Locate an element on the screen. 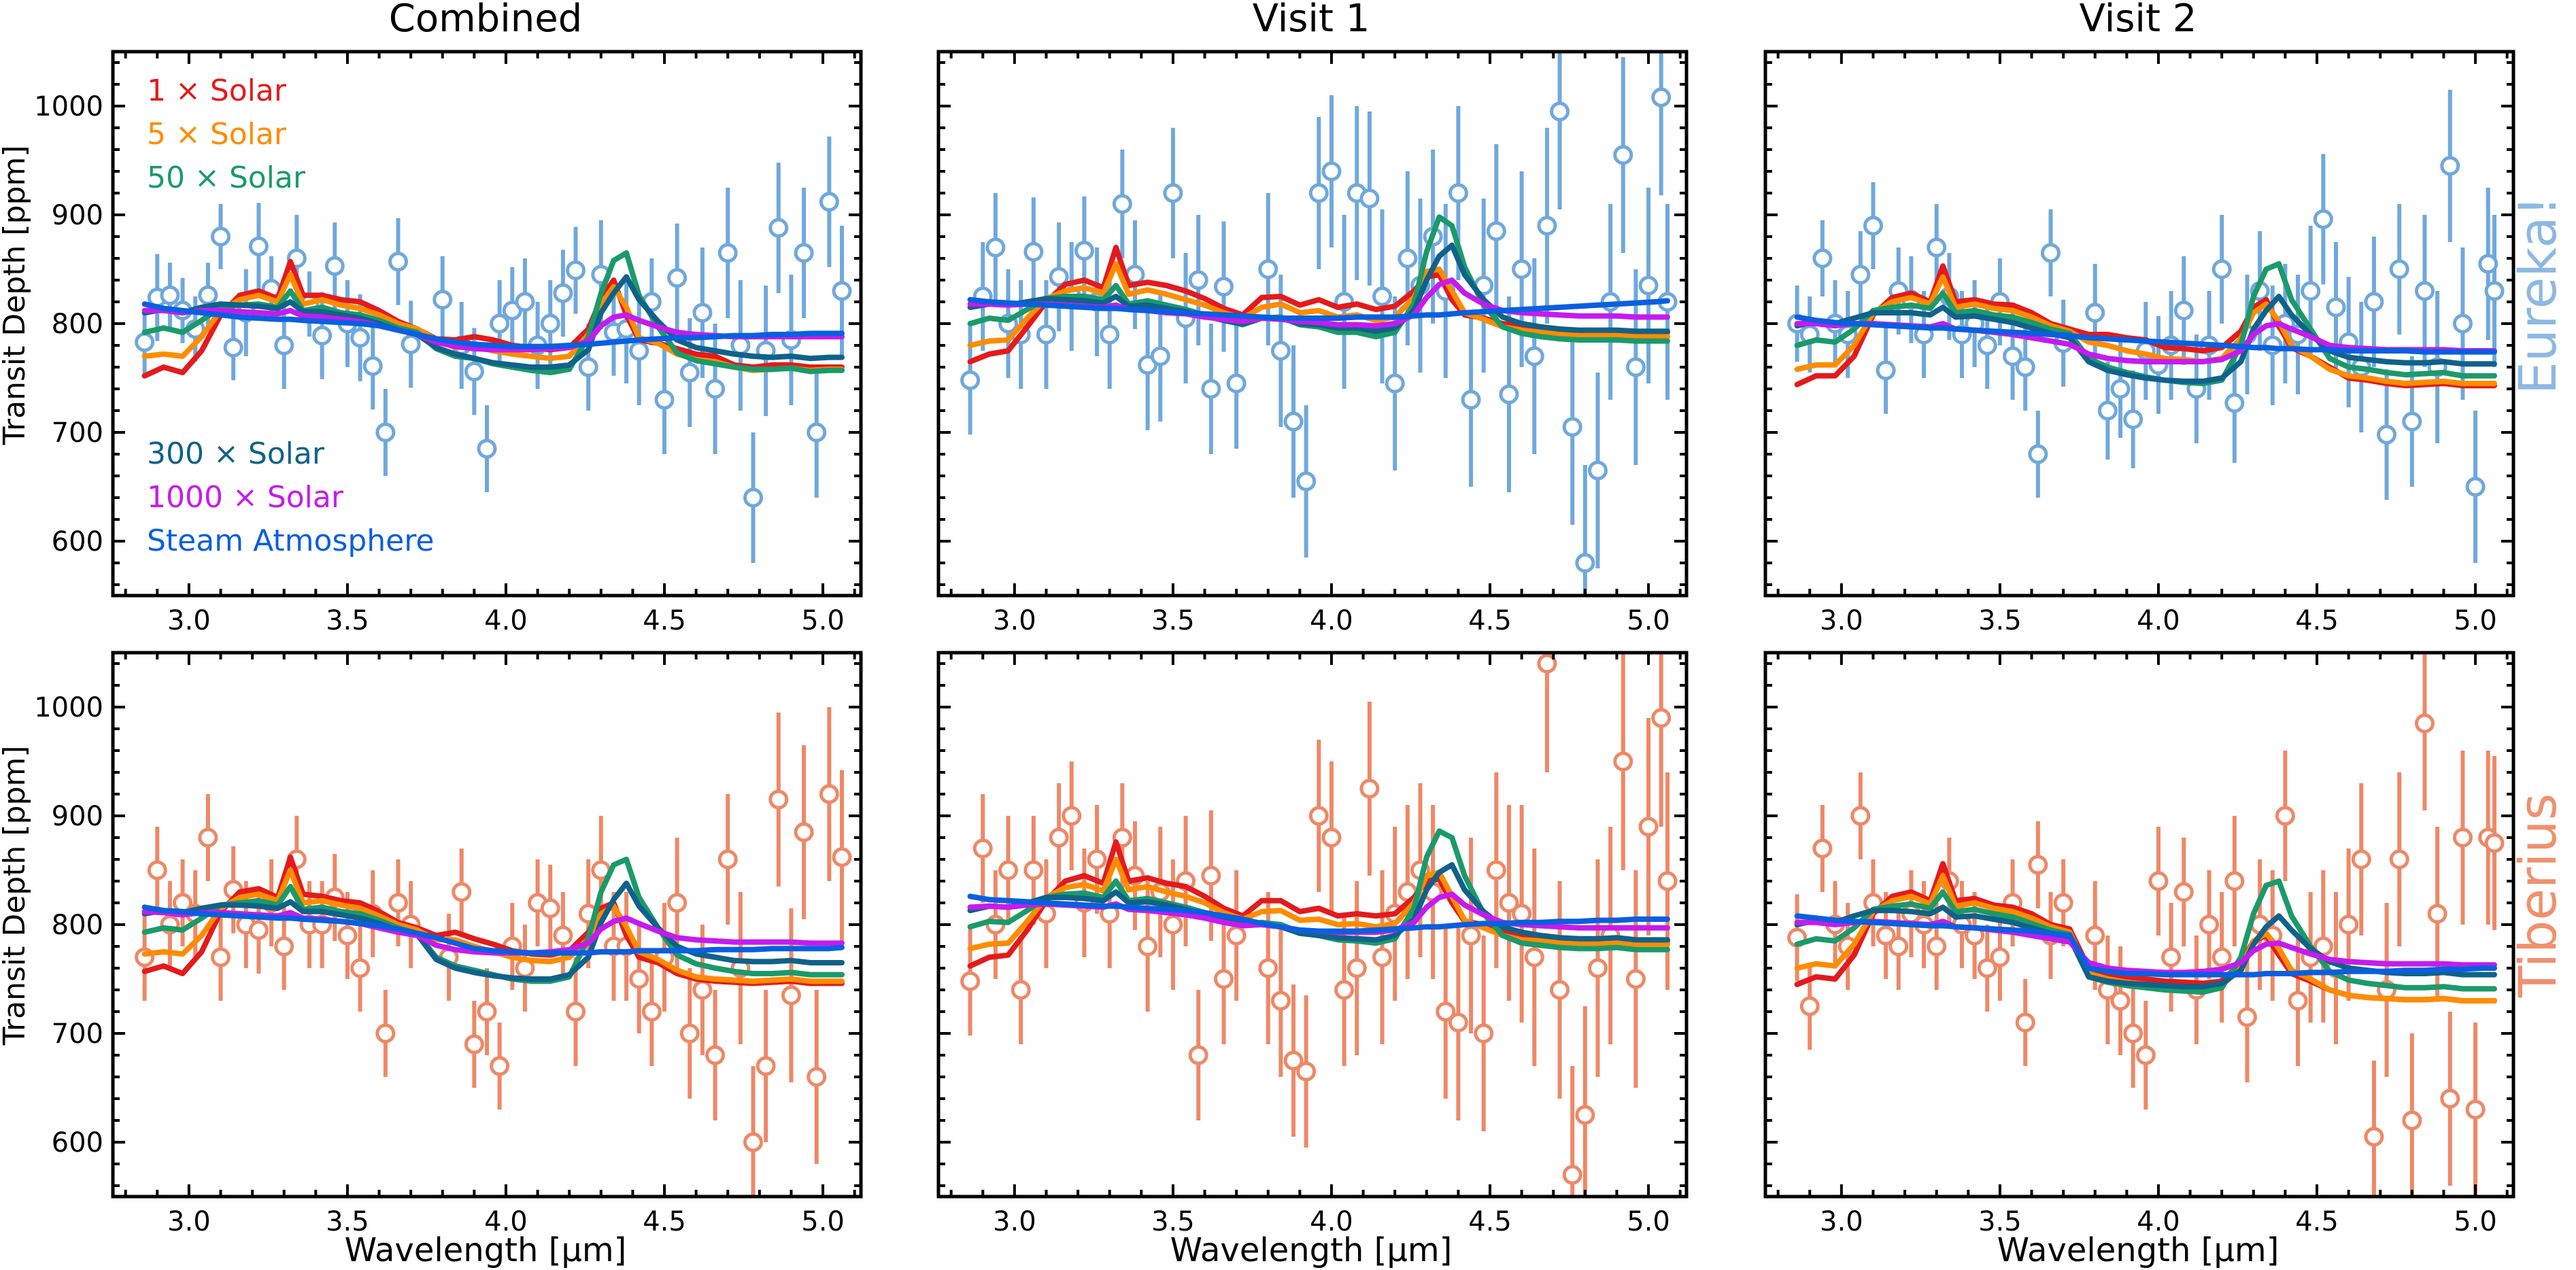  panel-tiberius-visit-2: 3.0 3.5 4.0 4.5 5.0 is located at coordinates (2139, 944).